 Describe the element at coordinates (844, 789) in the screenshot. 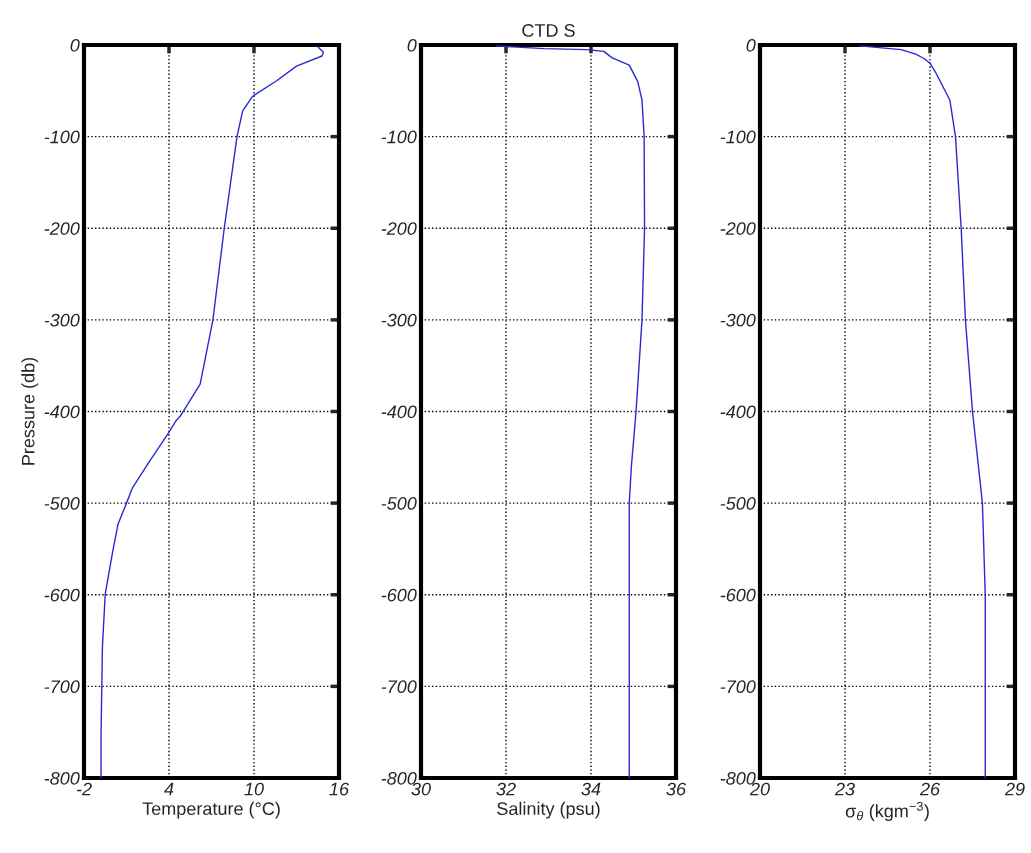

I see `x-tick-label: 23` at that location.